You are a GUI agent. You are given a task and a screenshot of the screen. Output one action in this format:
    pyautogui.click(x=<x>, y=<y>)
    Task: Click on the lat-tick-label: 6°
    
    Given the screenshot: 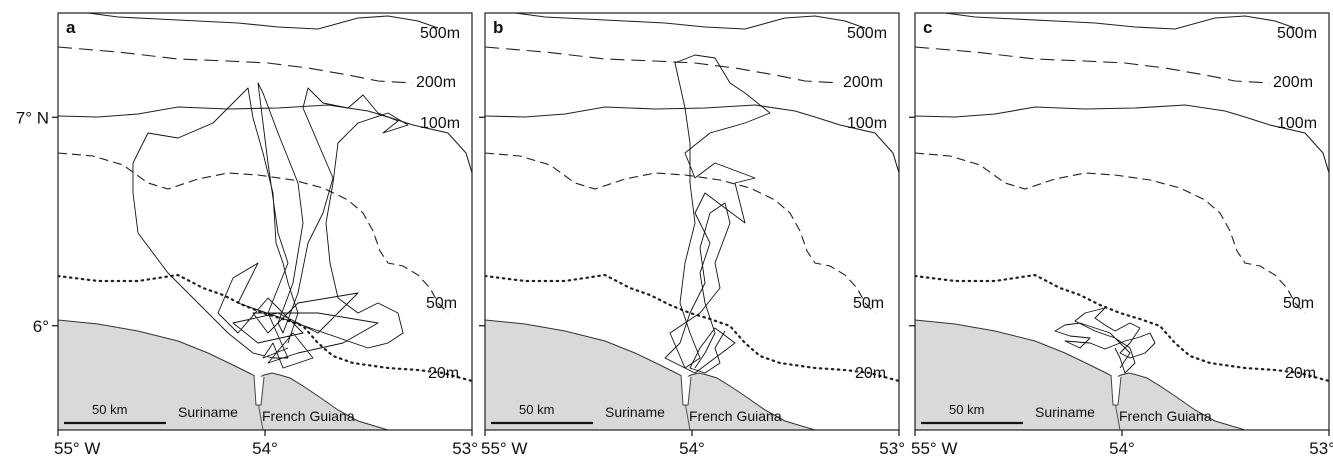 What is the action you would take?
    pyautogui.click(x=41, y=326)
    